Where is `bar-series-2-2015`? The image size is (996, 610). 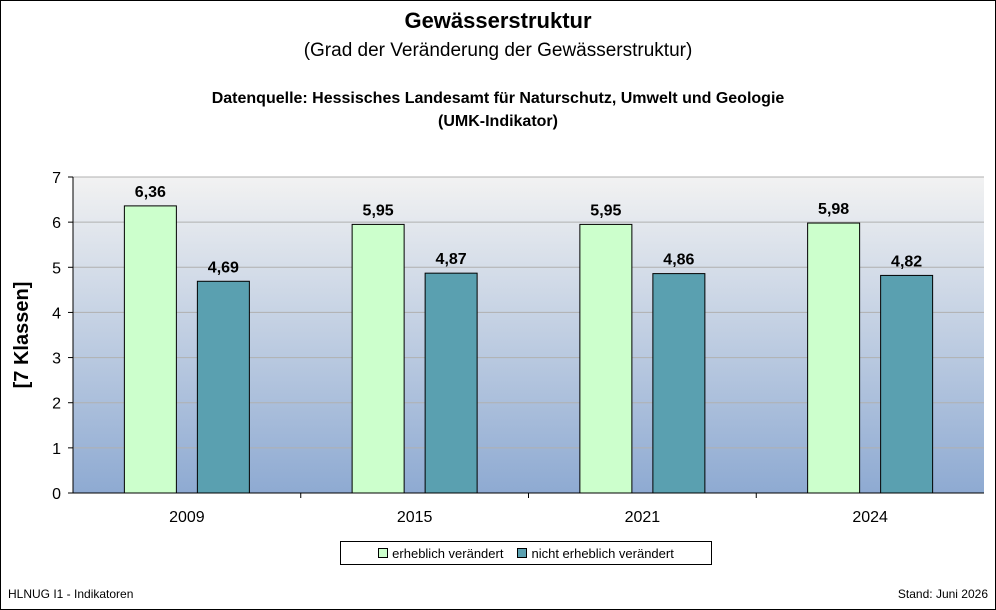 bar-series-2-2015 is located at coordinates (451, 383).